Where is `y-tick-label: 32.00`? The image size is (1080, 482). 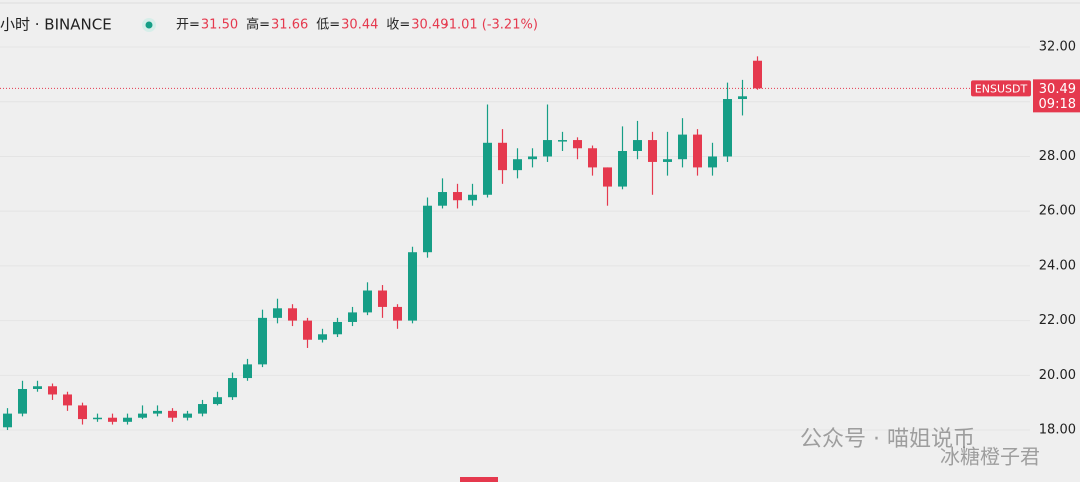
y-tick-label: 32.00 is located at coordinates (1057, 47).